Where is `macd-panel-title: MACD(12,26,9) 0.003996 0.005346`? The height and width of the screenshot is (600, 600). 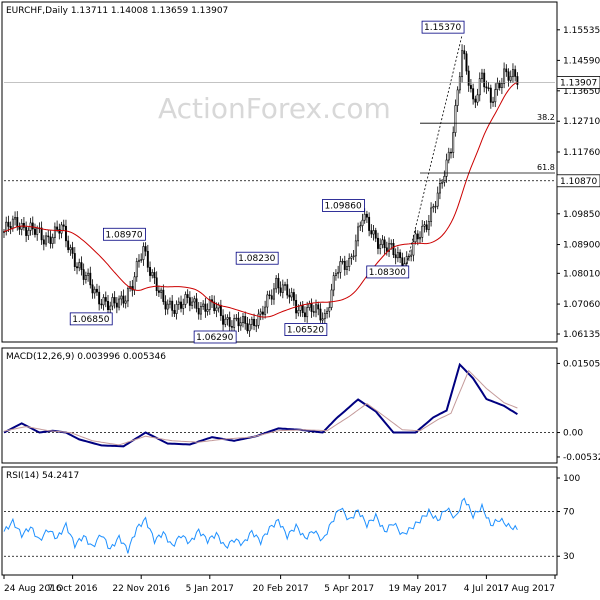 macd-panel-title: MACD(12,26,9) 0.003996 0.005346 is located at coordinates (86, 357).